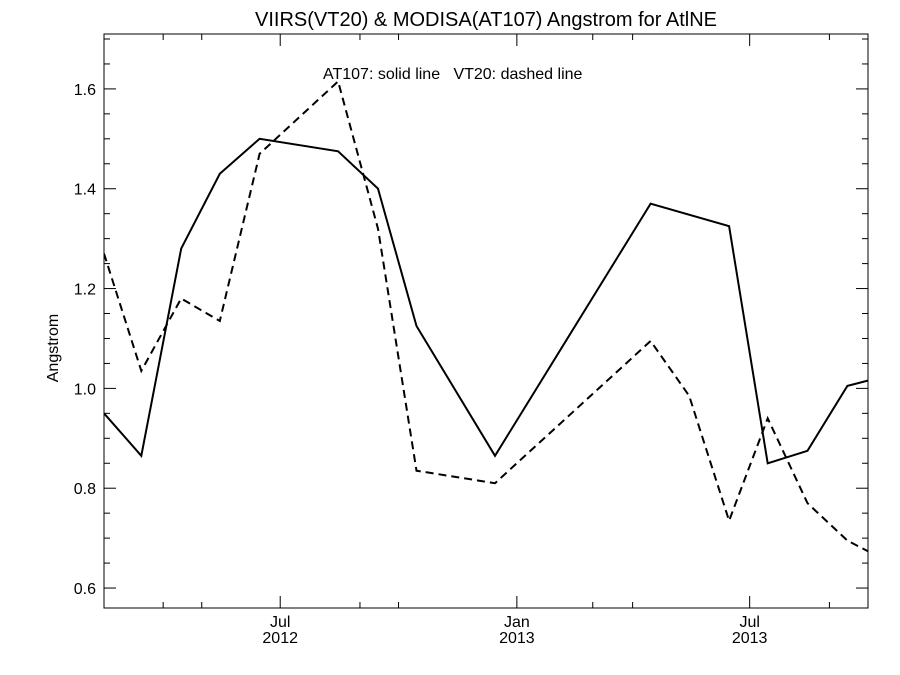 This screenshot has height=675, width=900. What do you see at coordinates (53, 348) in the screenshot?
I see `y-axis-label: Angstrom` at bounding box center [53, 348].